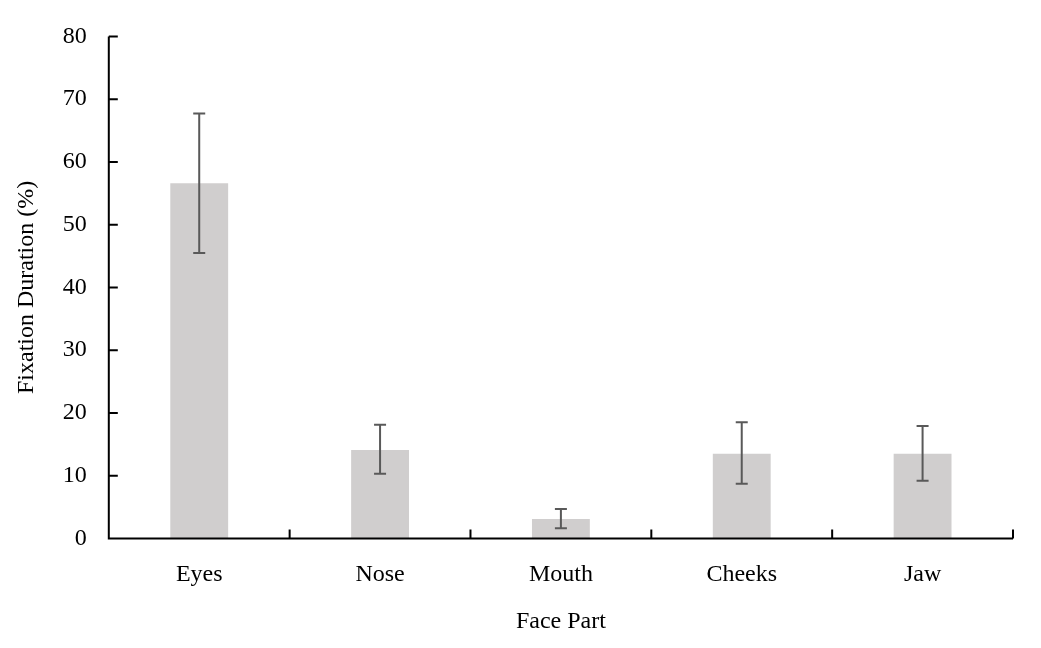  What do you see at coordinates (74, 160) in the screenshot?
I see `y-tick-label: 60` at bounding box center [74, 160].